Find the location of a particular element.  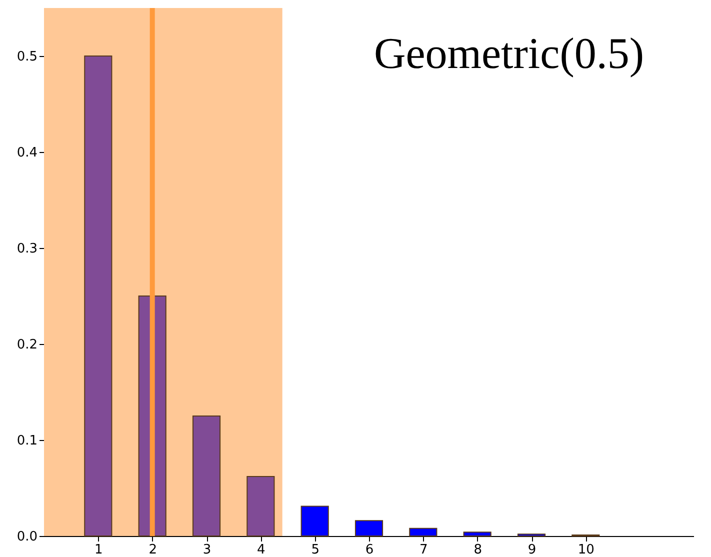

x-tick-label: 10 is located at coordinates (586, 549).